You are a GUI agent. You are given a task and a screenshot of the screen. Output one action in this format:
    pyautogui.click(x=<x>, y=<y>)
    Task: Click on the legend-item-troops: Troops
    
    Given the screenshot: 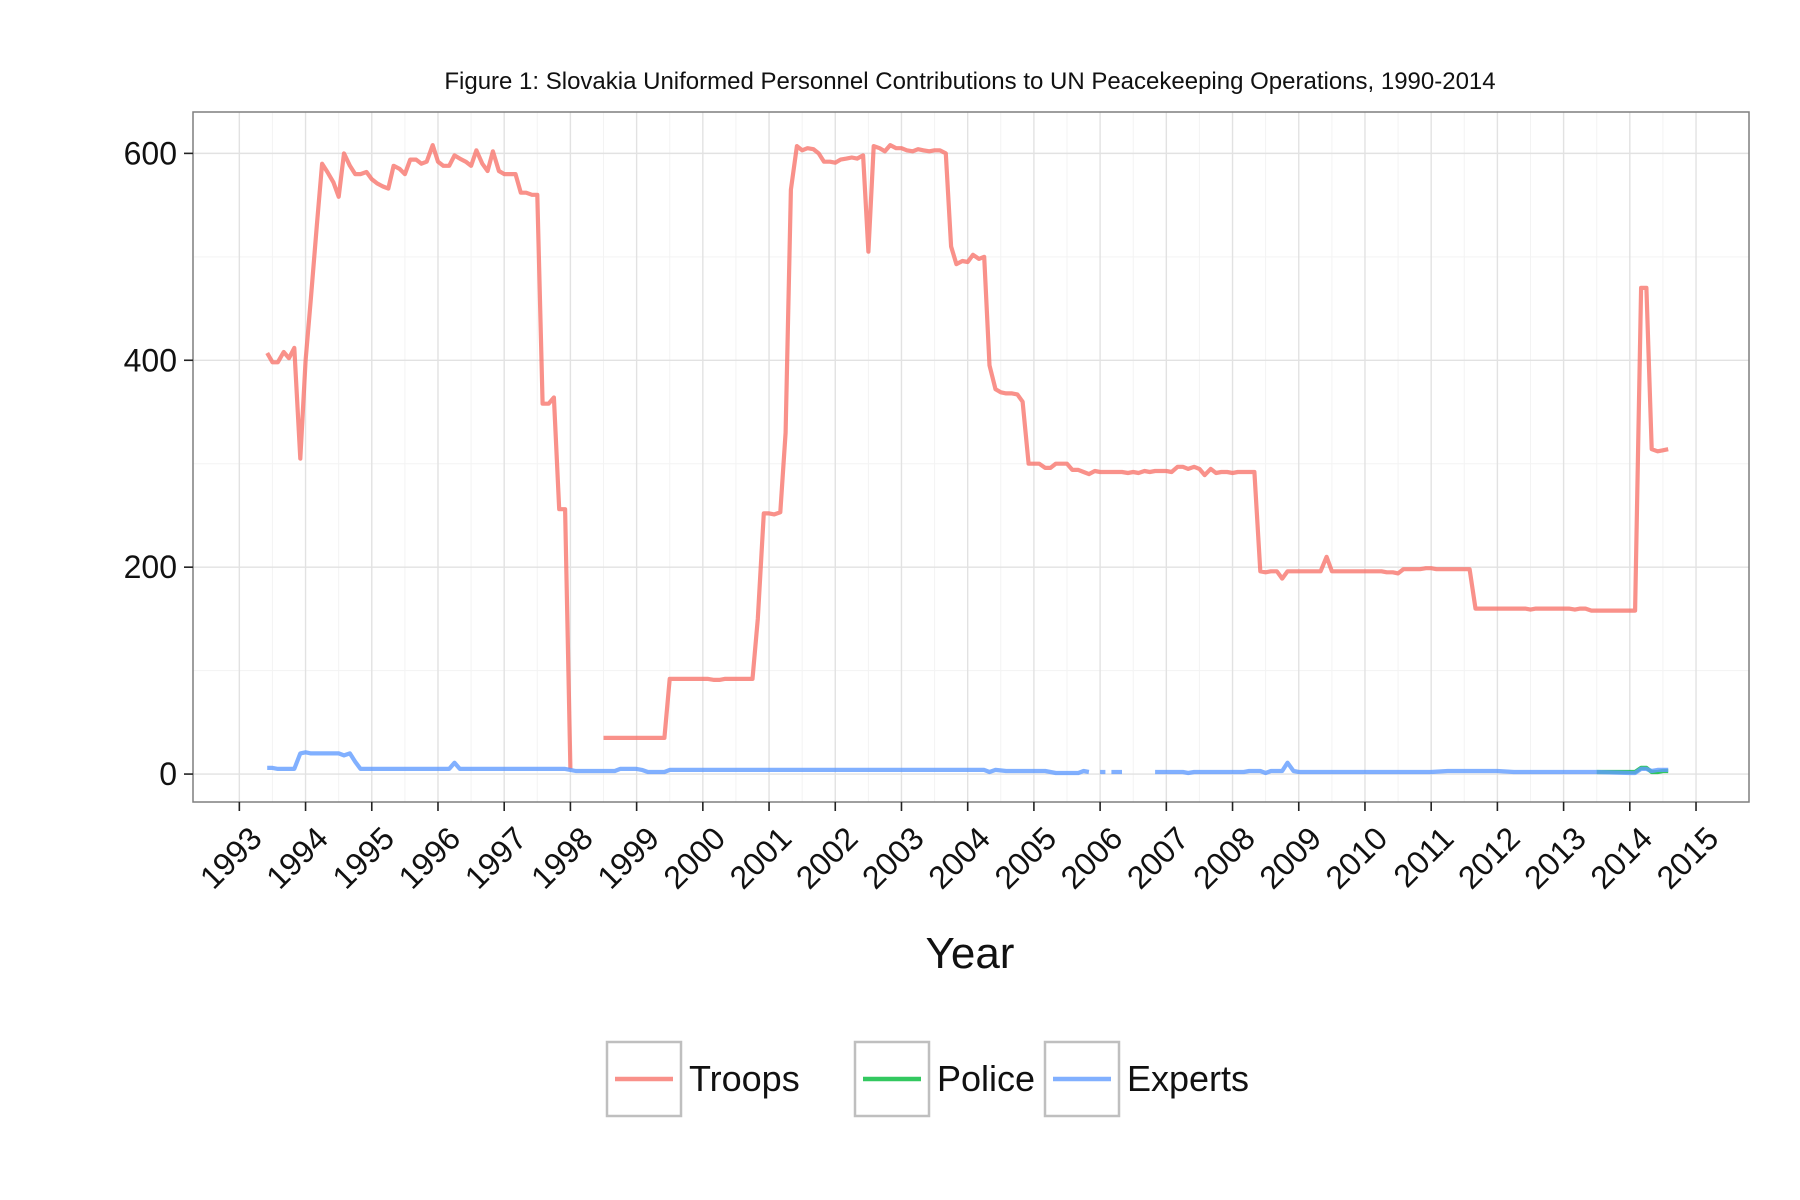 What is the action you would take?
    pyautogui.click(x=702, y=1079)
    